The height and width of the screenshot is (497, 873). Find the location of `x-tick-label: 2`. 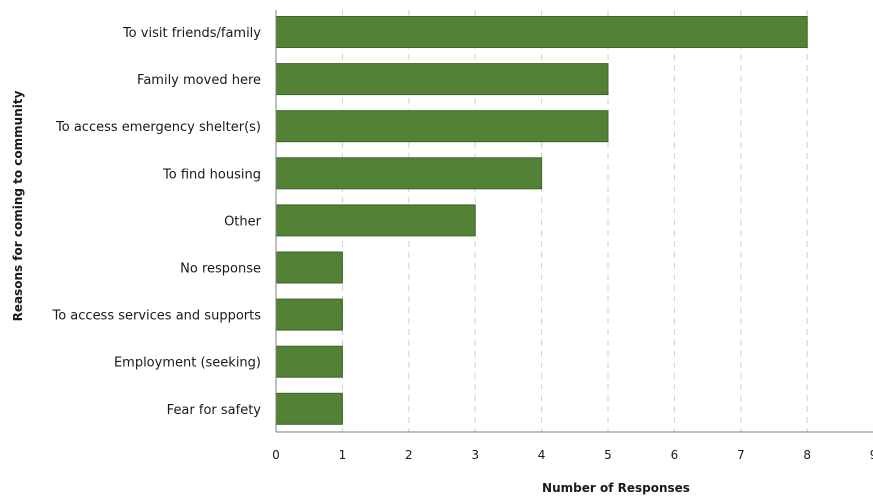

x-tick-label: 2 is located at coordinates (409, 455).